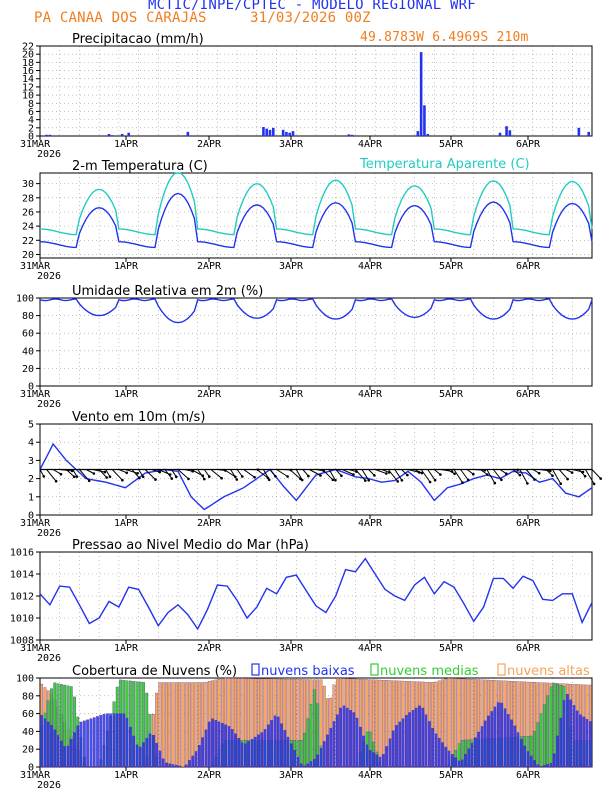  I want to click on y-tick-label: 5, so click(31, 425).